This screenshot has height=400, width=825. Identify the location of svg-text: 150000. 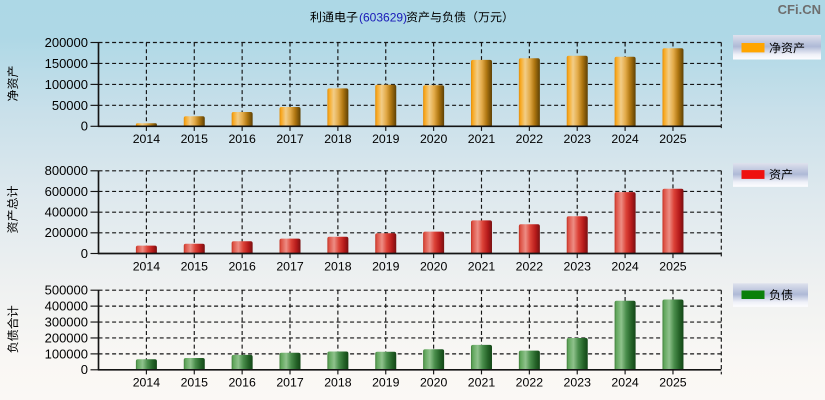
(66, 63).